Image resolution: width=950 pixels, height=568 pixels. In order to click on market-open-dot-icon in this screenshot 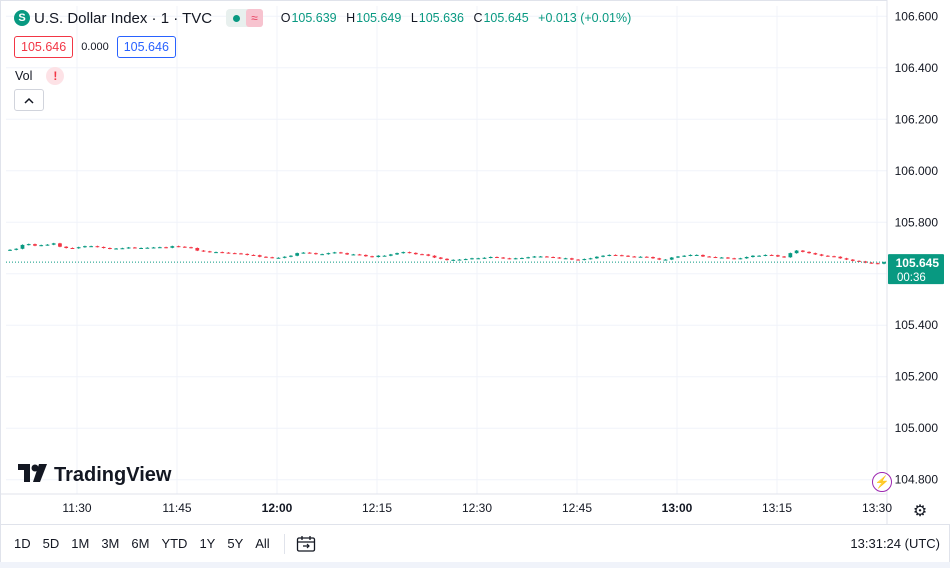, I will do `click(237, 18)`.